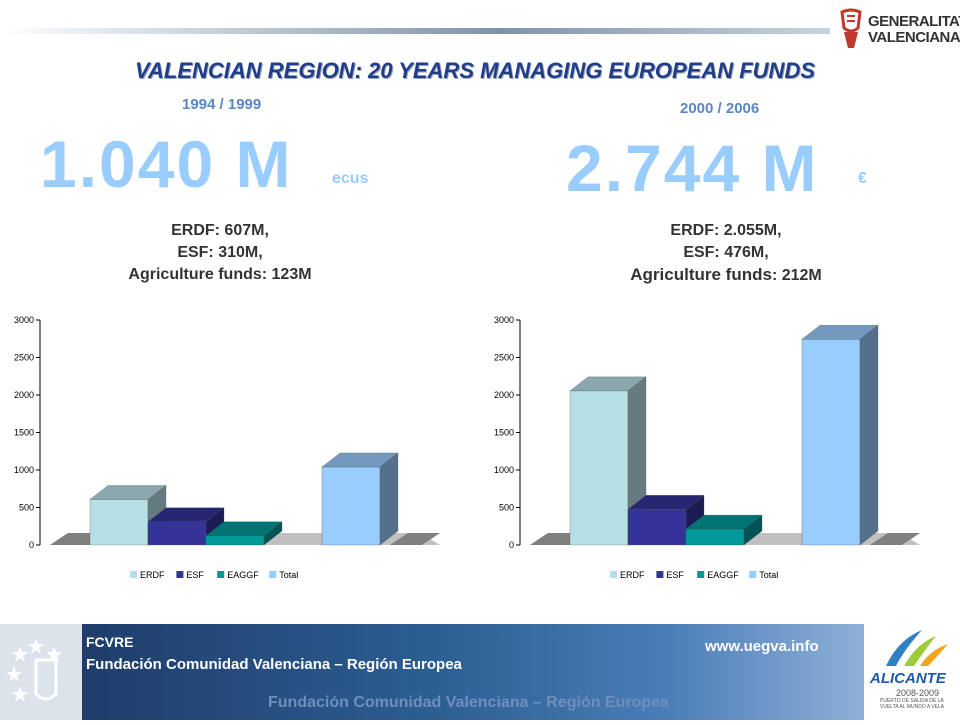 Image resolution: width=960 pixels, height=725 pixels. I want to click on sail-logo-icon, so click(917, 648).